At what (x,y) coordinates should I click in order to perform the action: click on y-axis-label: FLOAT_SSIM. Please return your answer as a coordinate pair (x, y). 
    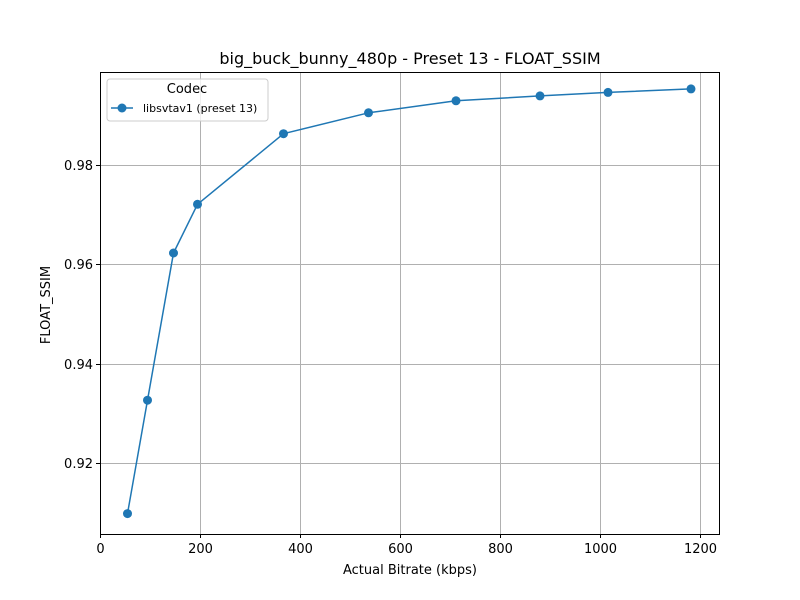
    Looking at the image, I should click on (46, 305).